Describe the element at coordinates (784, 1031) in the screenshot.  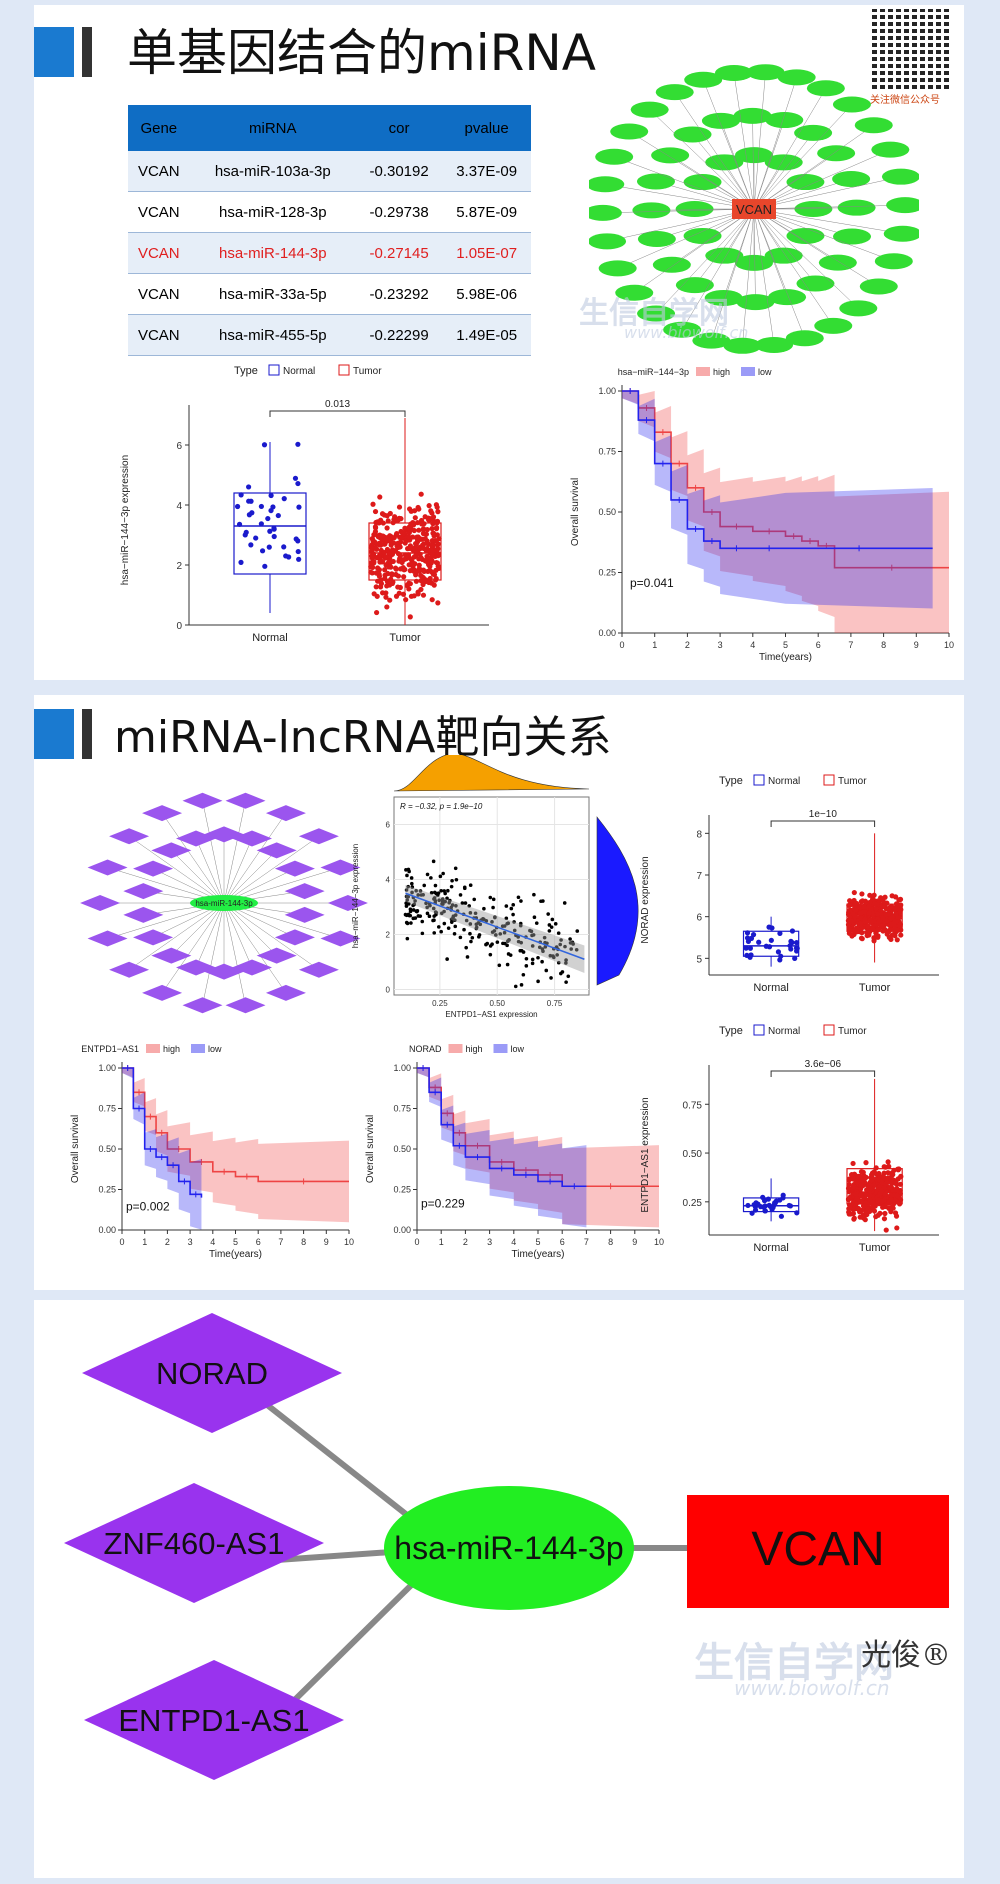
I see `legend-label: Normal` at that location.